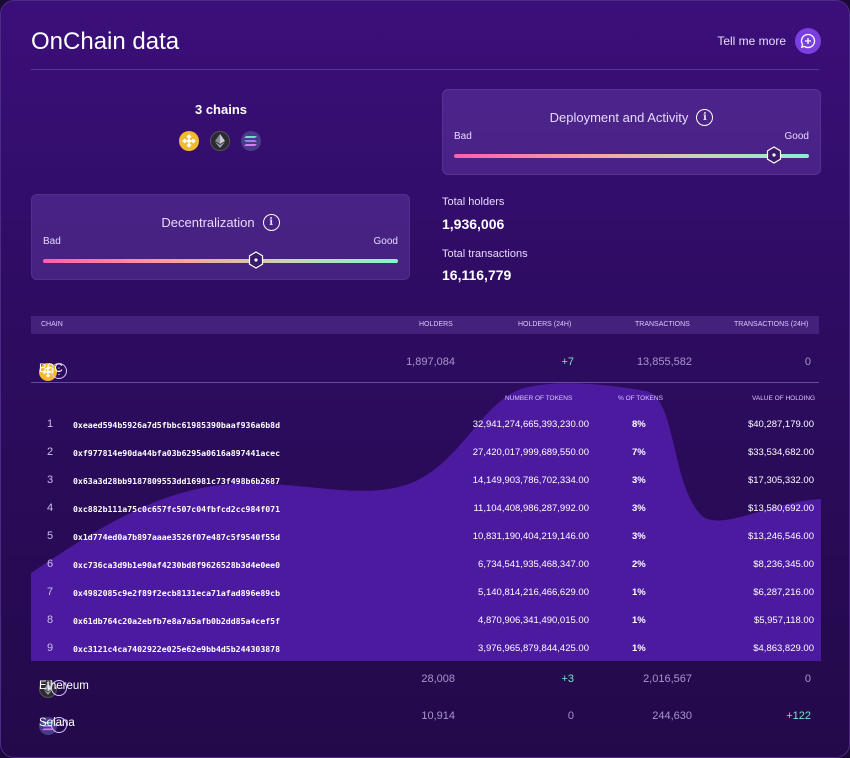 This screenshot has height=758, width=850. I want to click on holder-value: $4,863,829.00, so click(783, 648).